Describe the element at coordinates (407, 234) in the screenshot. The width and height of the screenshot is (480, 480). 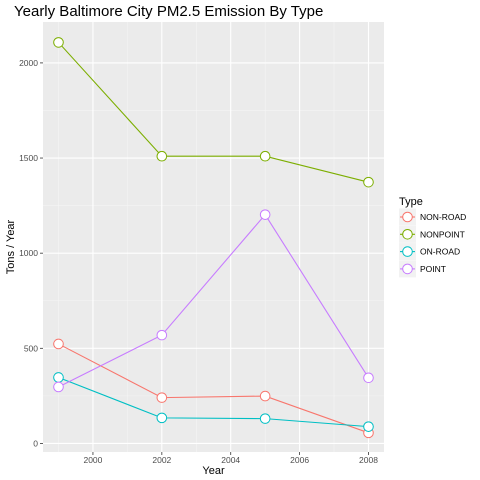
I see `legend-key-point-nonpoint` at that location.